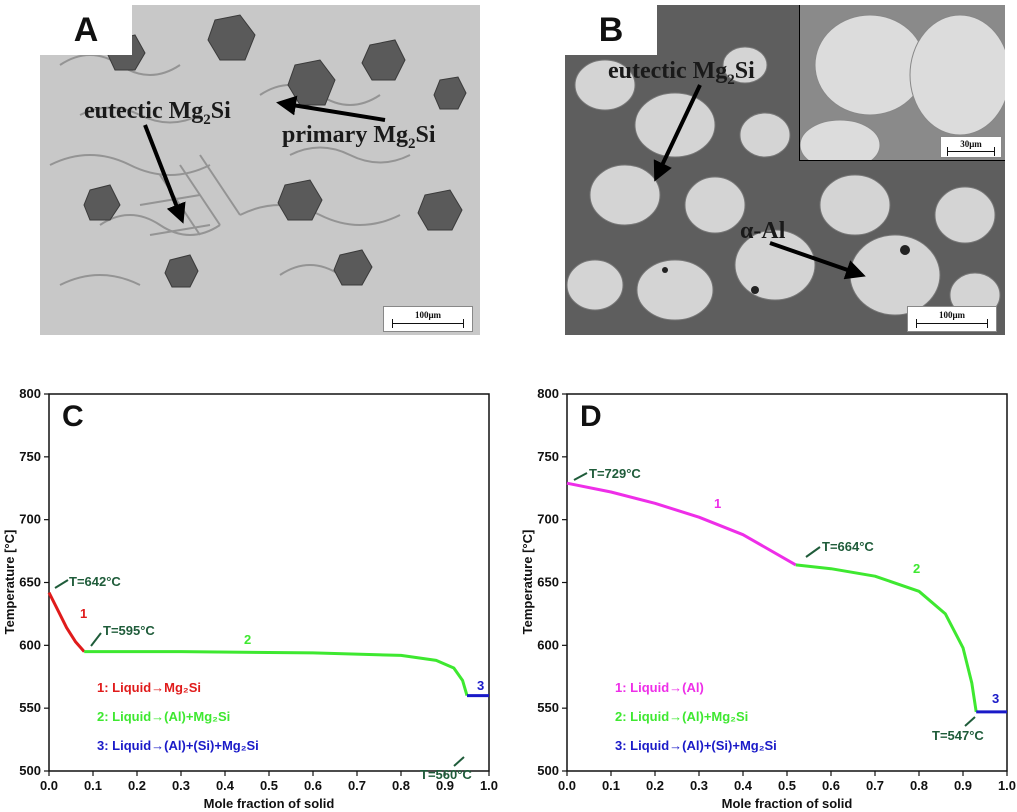 The width and height of the screenshot is (1017, 812). Describe the element at coordinates (359, 137) in the screenshot. I see `label-primary-mg2si: primary Mg2Si` at that location.